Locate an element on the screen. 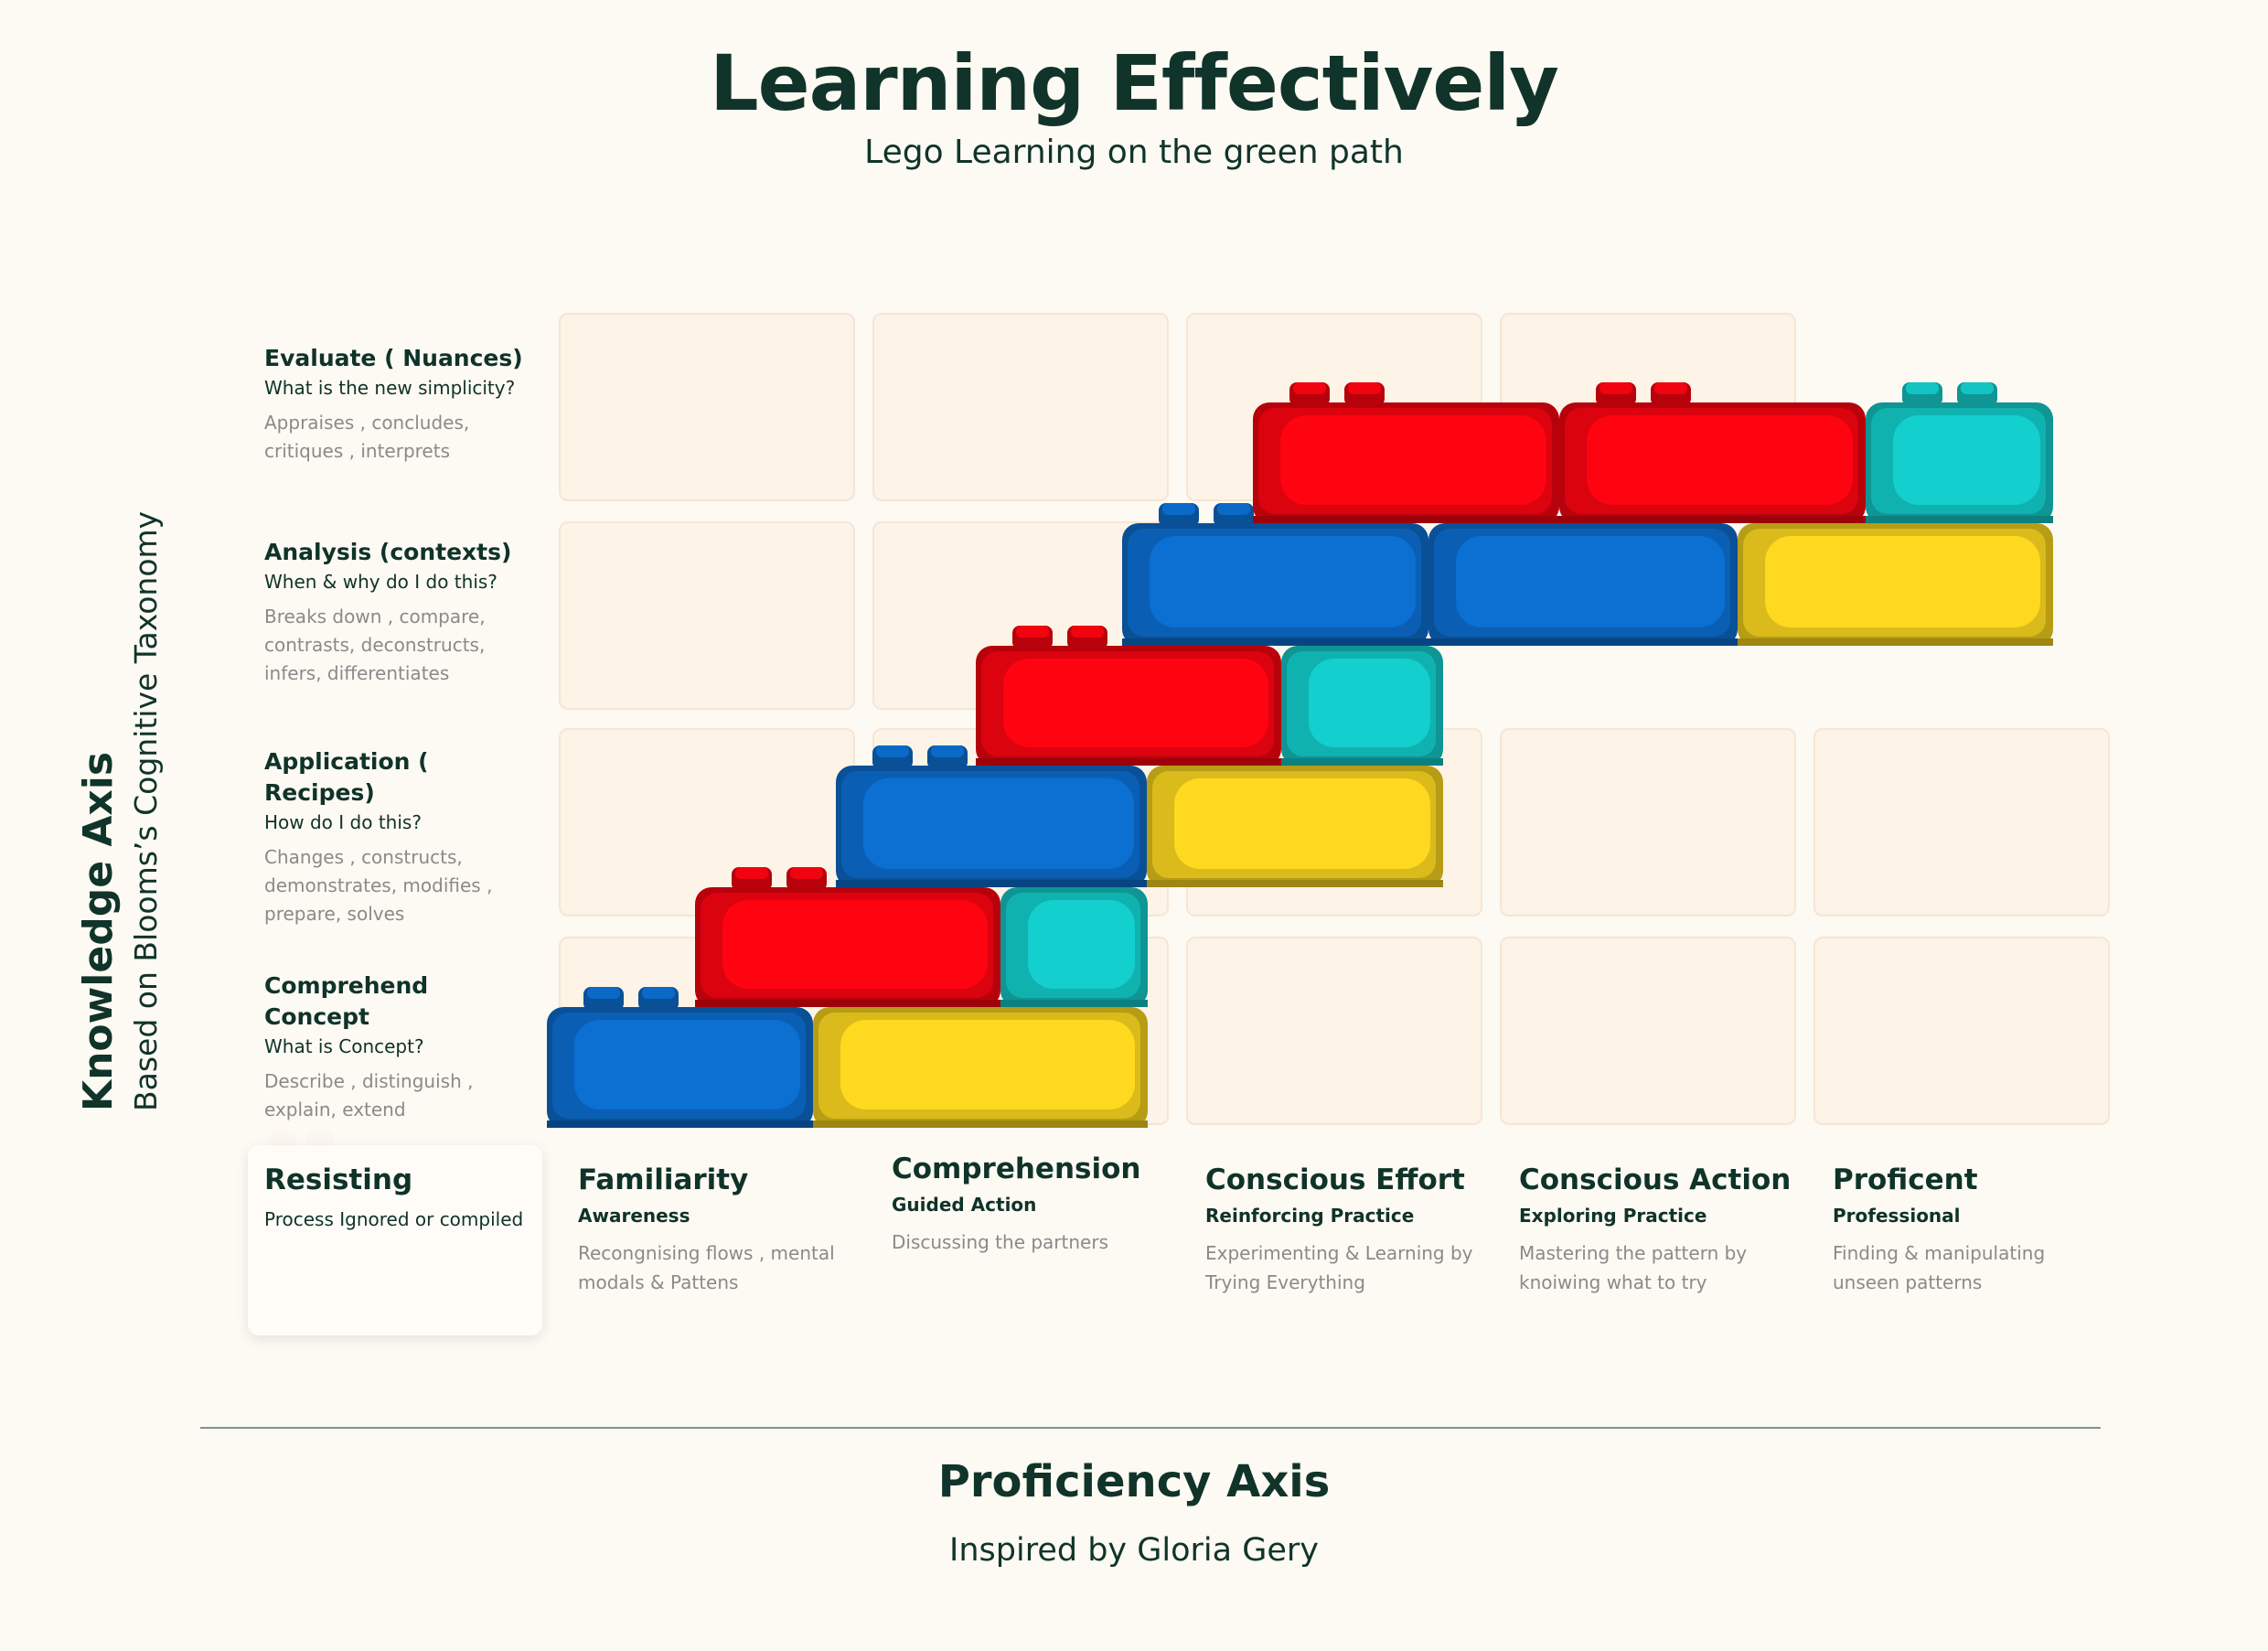 Image resolution: width=2268 pixels, height=1651 pixels. proficiency-stage-description: Discussing the partners is located at coordinates (1042, 1242).